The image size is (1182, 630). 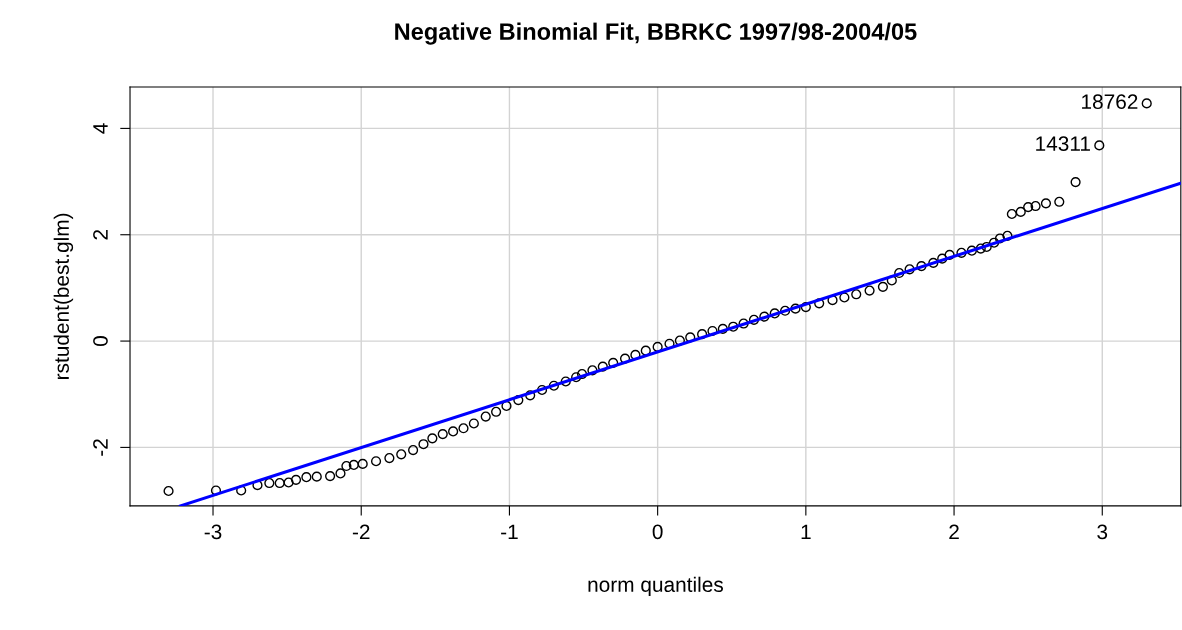 What do you see at coordinates (509, 532) in the screenshot?
I see `x-tick-label: -1` at bounding box center [509, 532].